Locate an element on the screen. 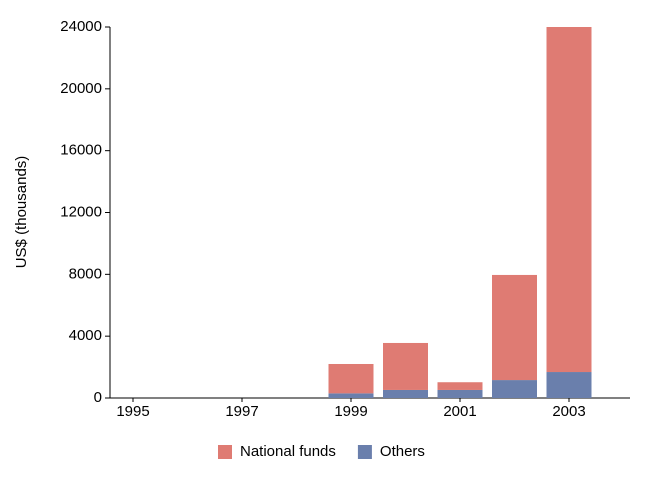  legend-label: Others is located at coordinates (402, 451).